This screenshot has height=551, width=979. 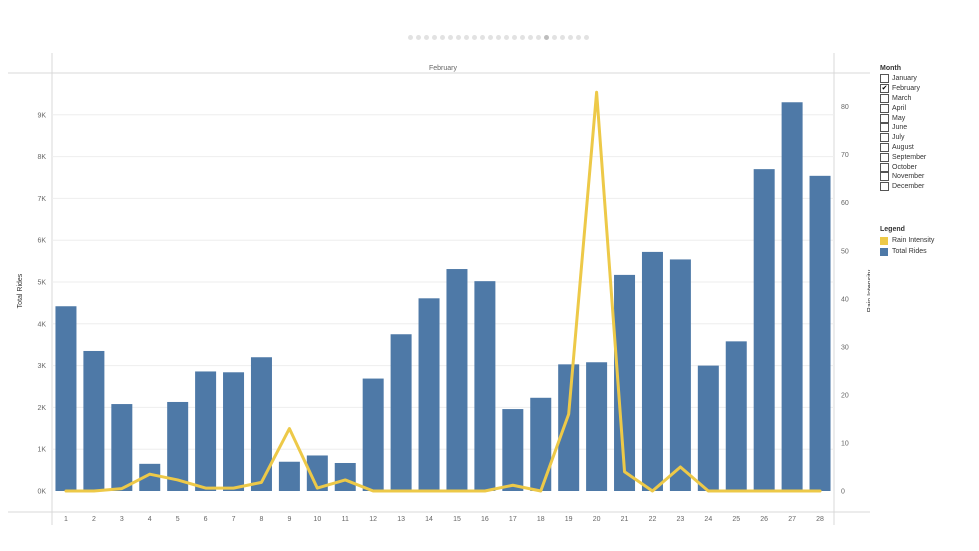 I want to click on month-option: April, so click(x=927, y=108).